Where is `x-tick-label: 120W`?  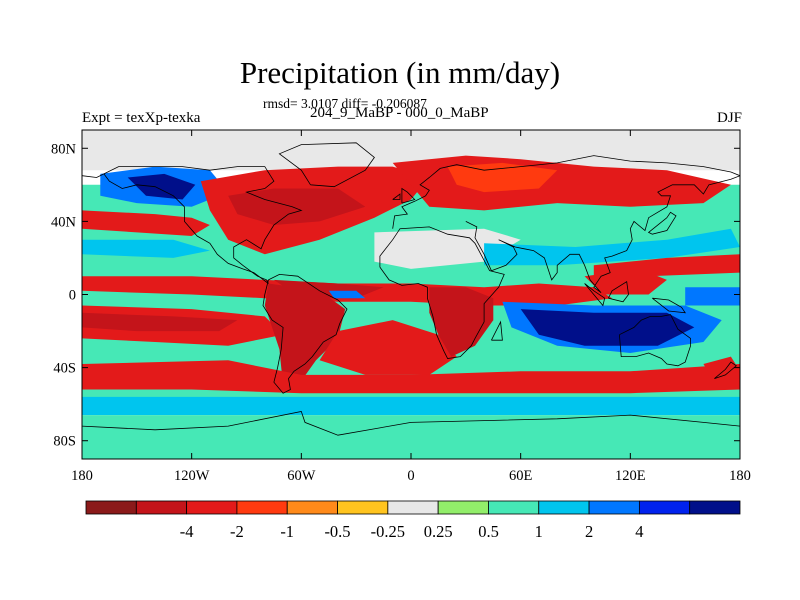 x-tick-label: 120W is located at coordinates (192, 476).